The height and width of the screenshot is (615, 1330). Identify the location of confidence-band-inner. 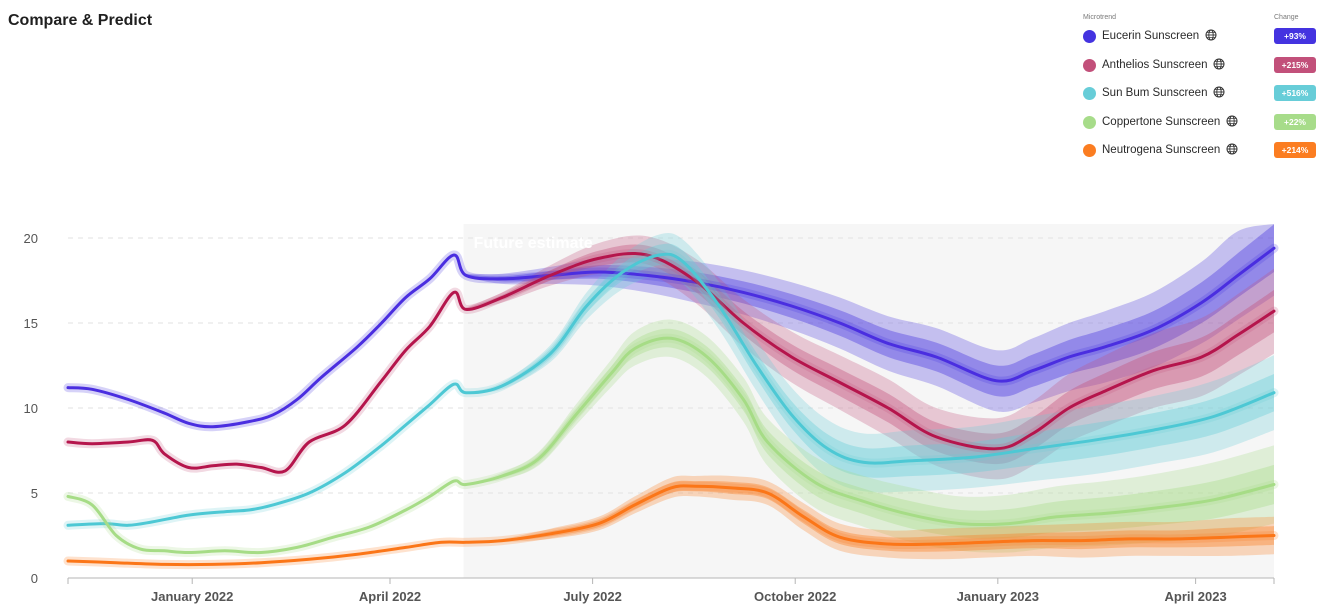
(870, 516).